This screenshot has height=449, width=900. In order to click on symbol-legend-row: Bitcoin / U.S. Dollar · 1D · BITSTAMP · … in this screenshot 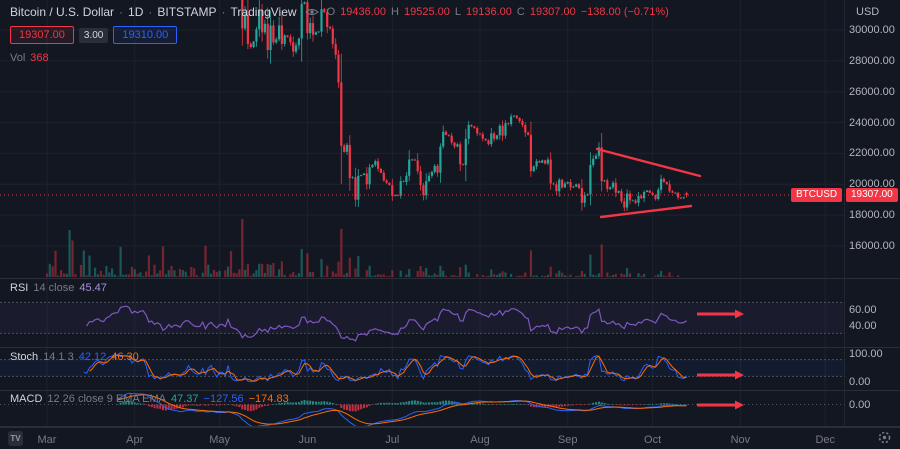, I will do `click(339, 12)`.